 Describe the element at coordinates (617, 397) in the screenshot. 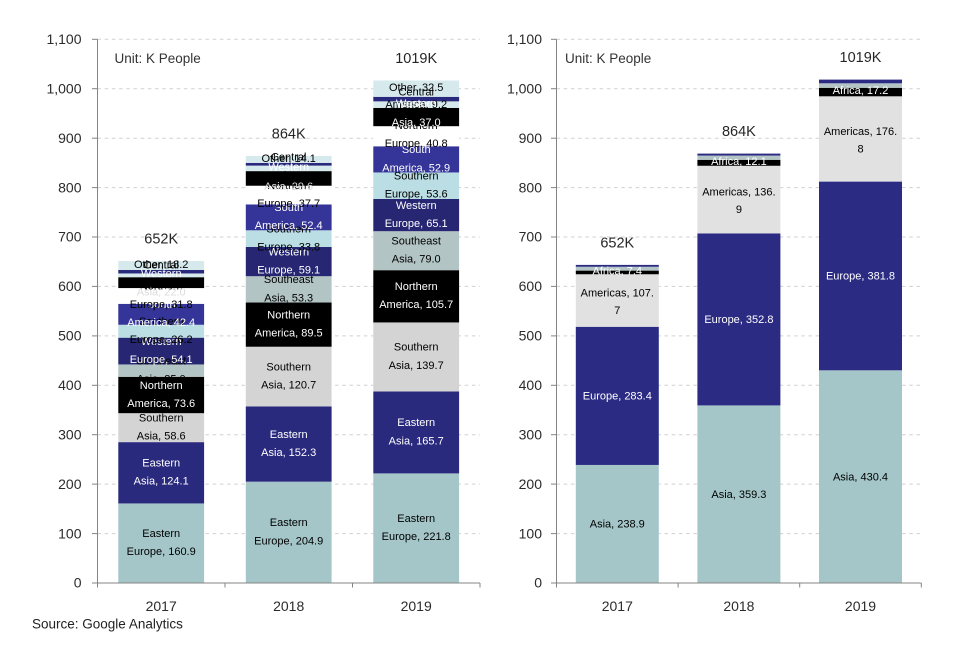

I see `svg-text: Europe, 283.4` at that location.